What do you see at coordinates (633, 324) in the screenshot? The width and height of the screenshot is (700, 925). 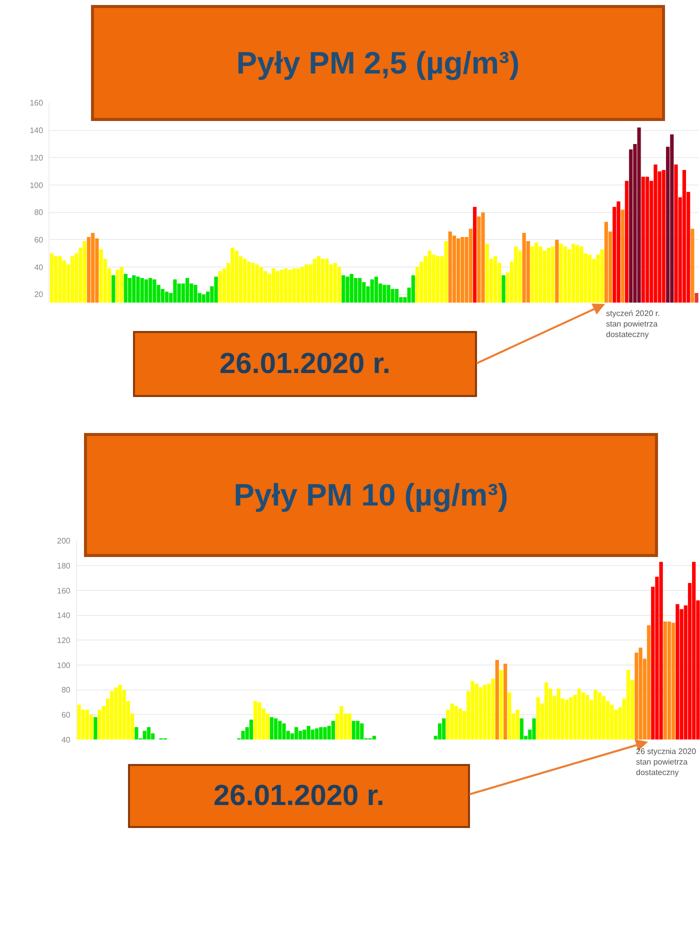 I see `text: styczeń 2020 r. stan powietrza dostateczny` at bounding box center [633, 324].